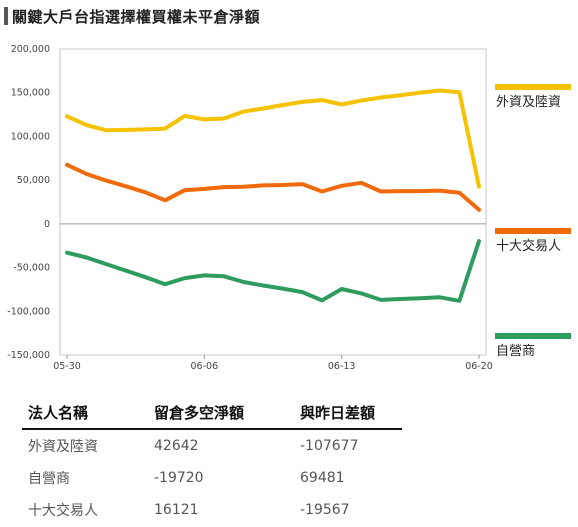 The height and width of the screenshot is (527, 578). Describe the element at coordinates (212, 445) in the screenshot. I see `table-row: 外資及陸資 42642 -107677` at that location.